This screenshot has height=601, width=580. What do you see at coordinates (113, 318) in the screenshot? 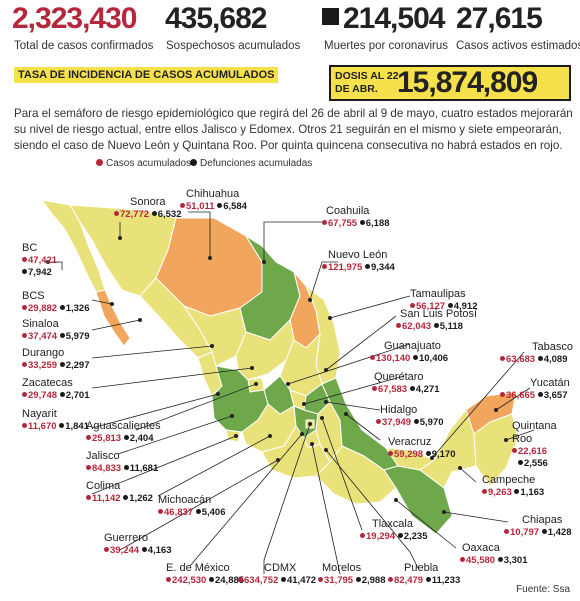
I see `map-bcs` at bounding box center [113, 318].